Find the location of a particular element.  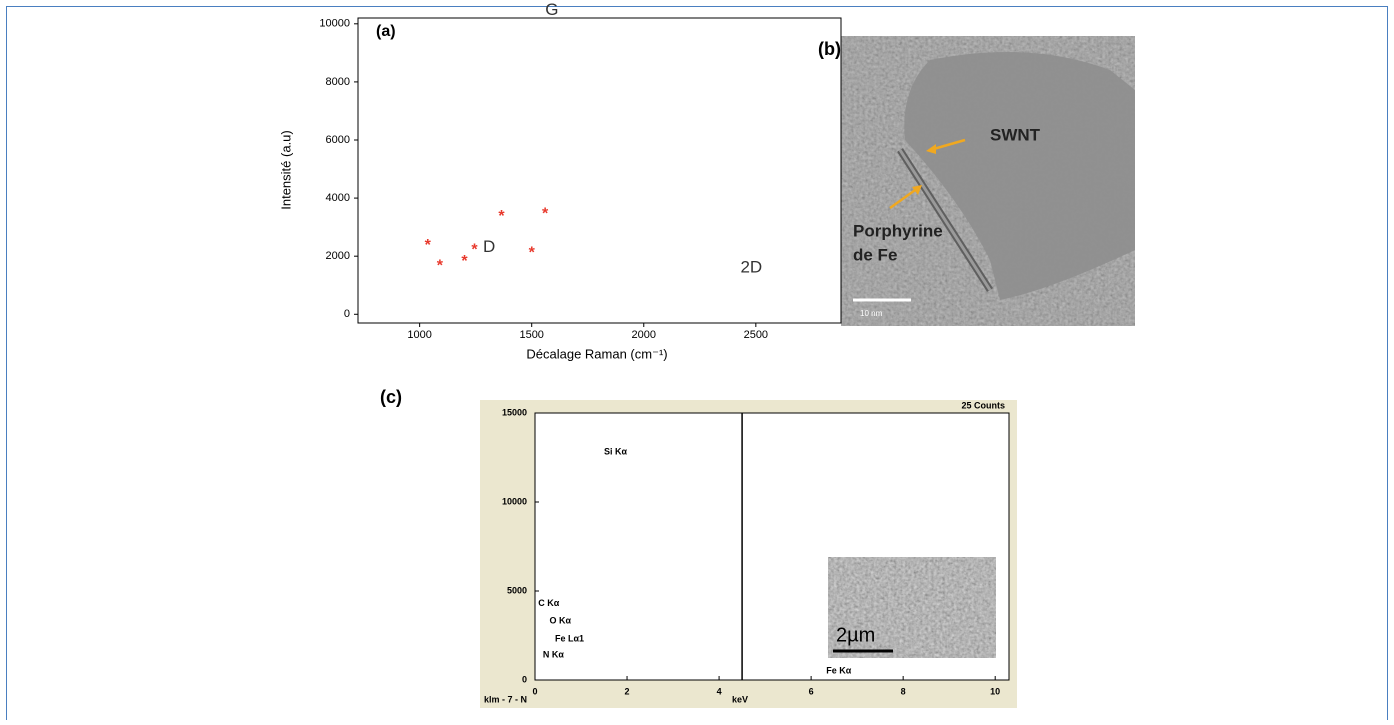

panel-label: (c) is located at coordinates (391, 397).